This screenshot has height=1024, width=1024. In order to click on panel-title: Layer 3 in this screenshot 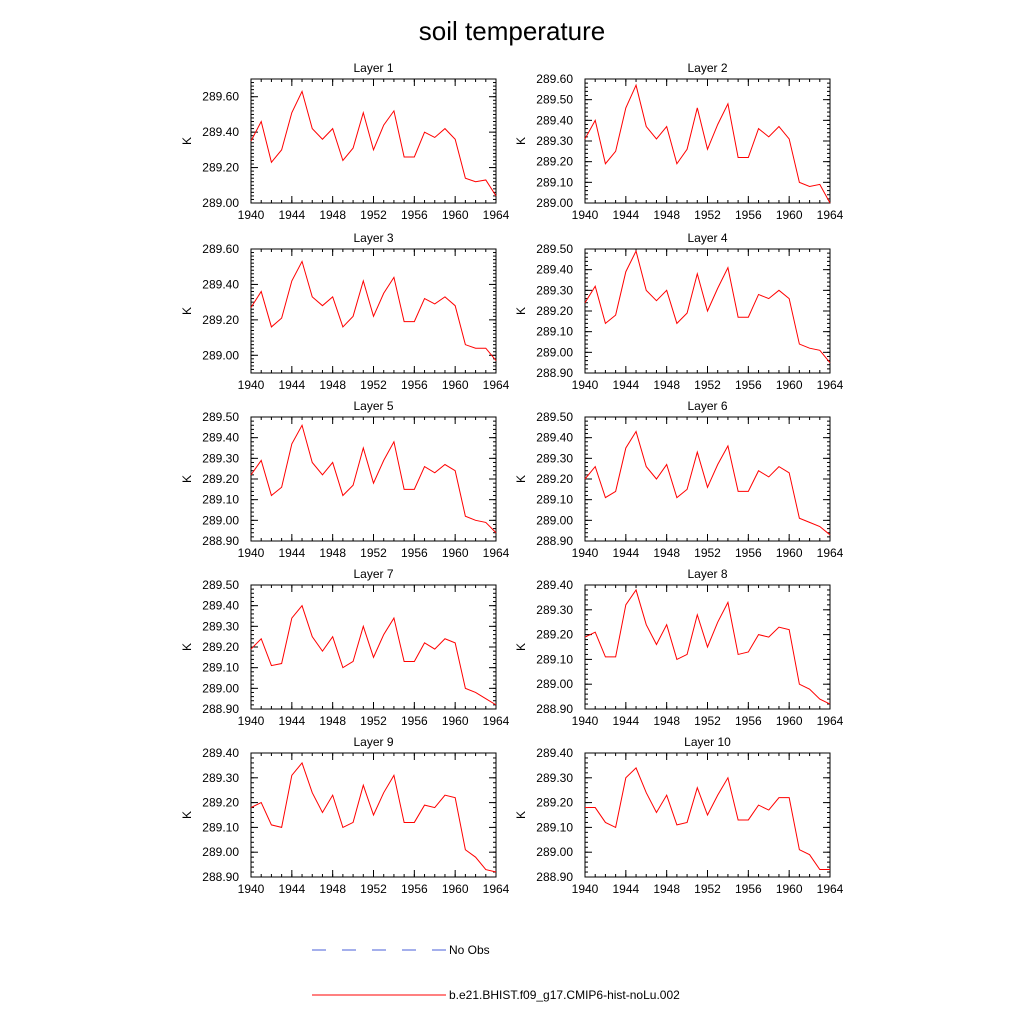, I will do `click(373, 238)`.